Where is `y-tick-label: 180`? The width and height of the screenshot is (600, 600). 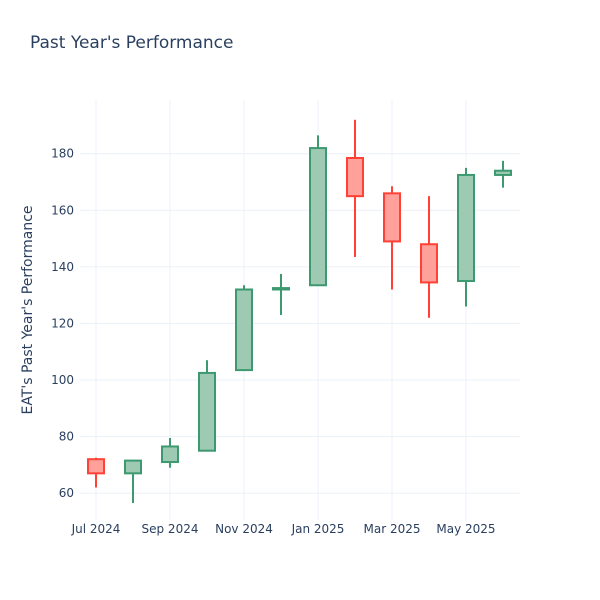
y-tick-label: 180 is located at coordinates (62, 154).